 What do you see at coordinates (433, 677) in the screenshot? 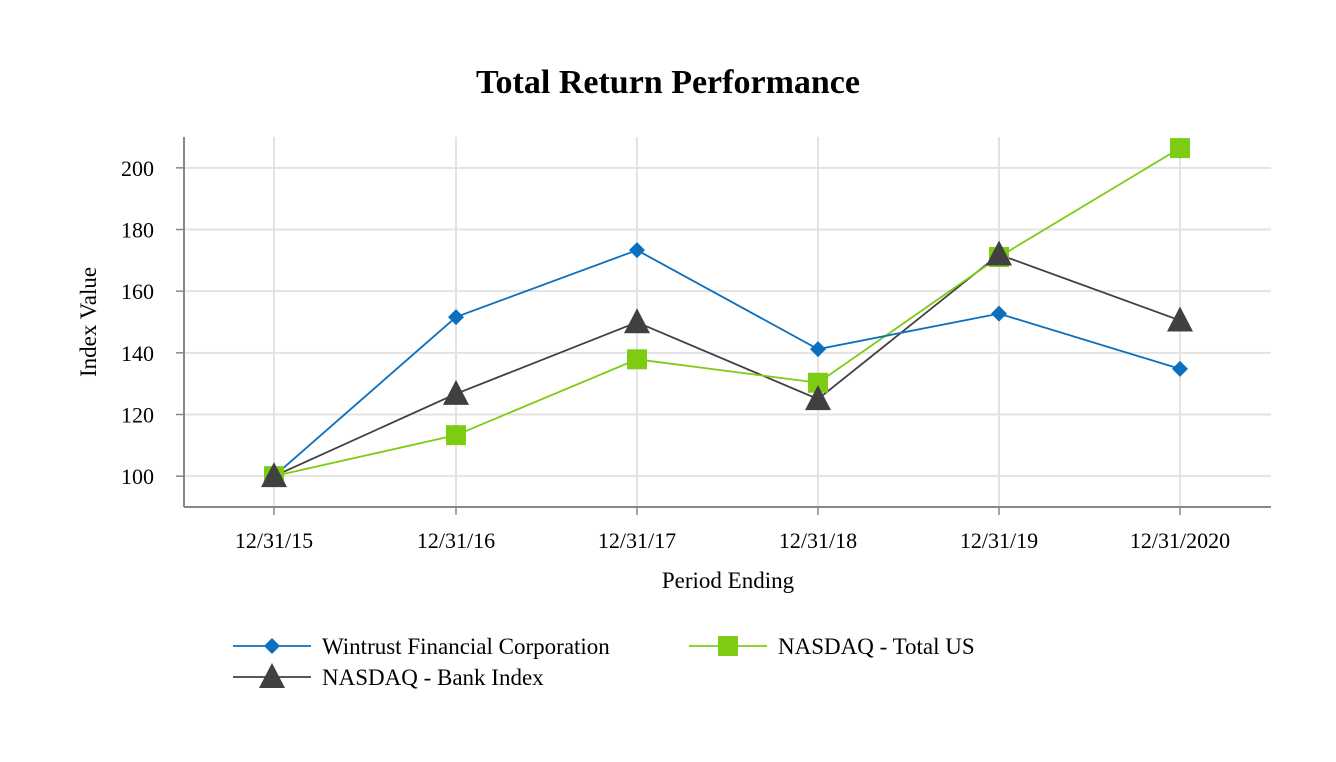
I see `legend-label: NASDAQ - Bank Index` at bounding box center [433, 677].